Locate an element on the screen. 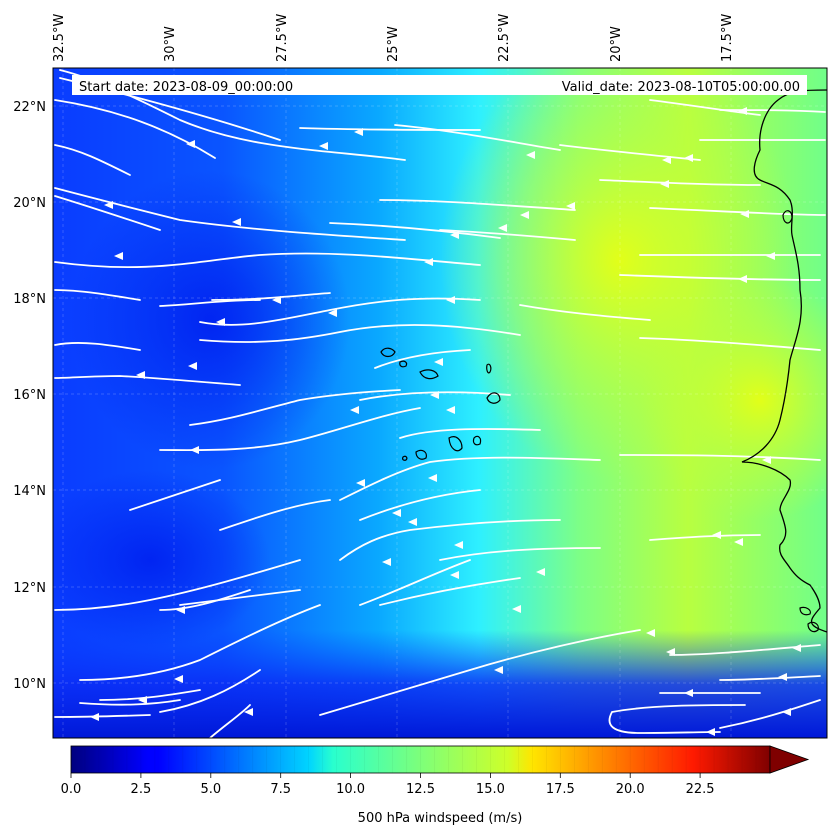 The image size is (837, 836). colorbar-tick-label: 0.0 is located at coordinates (71, 789).